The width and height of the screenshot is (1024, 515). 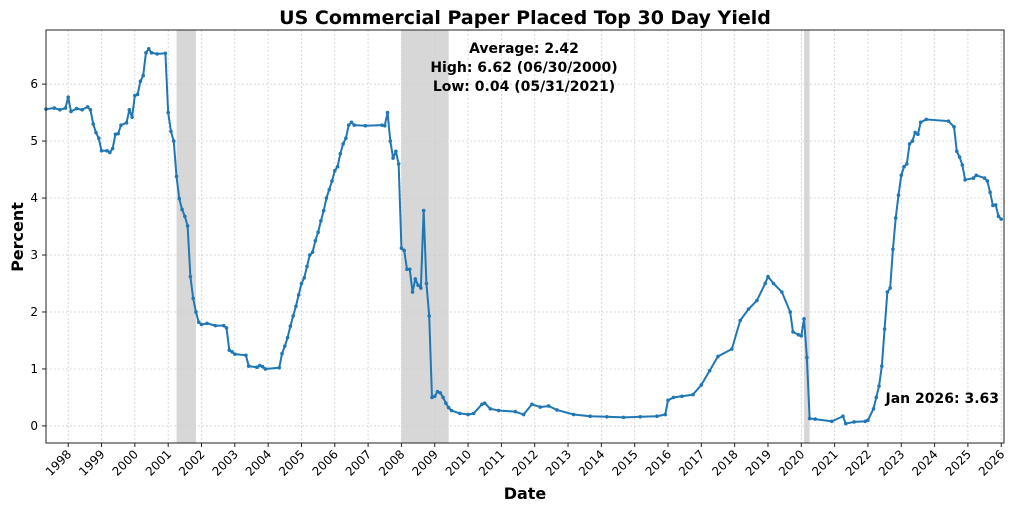 I want to click on x-tick-label: 2006, so click(x=324, y=462).